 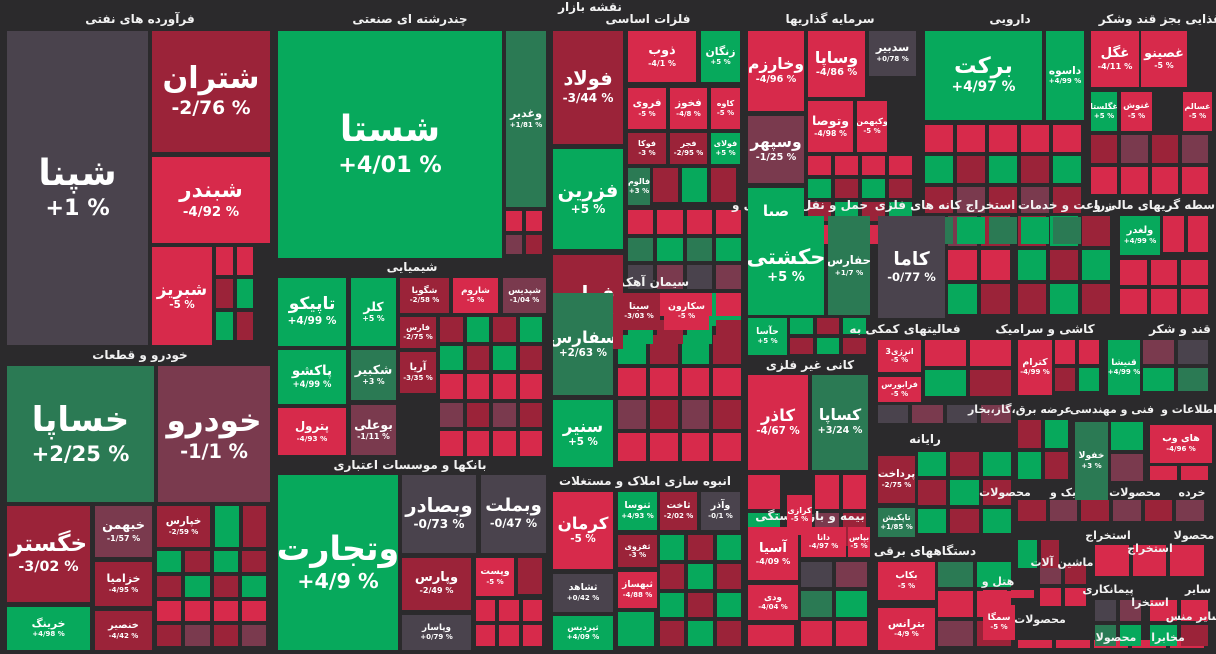 I want to click on stock-tile: ودی -4/04 %, so click(x=773, y=602).